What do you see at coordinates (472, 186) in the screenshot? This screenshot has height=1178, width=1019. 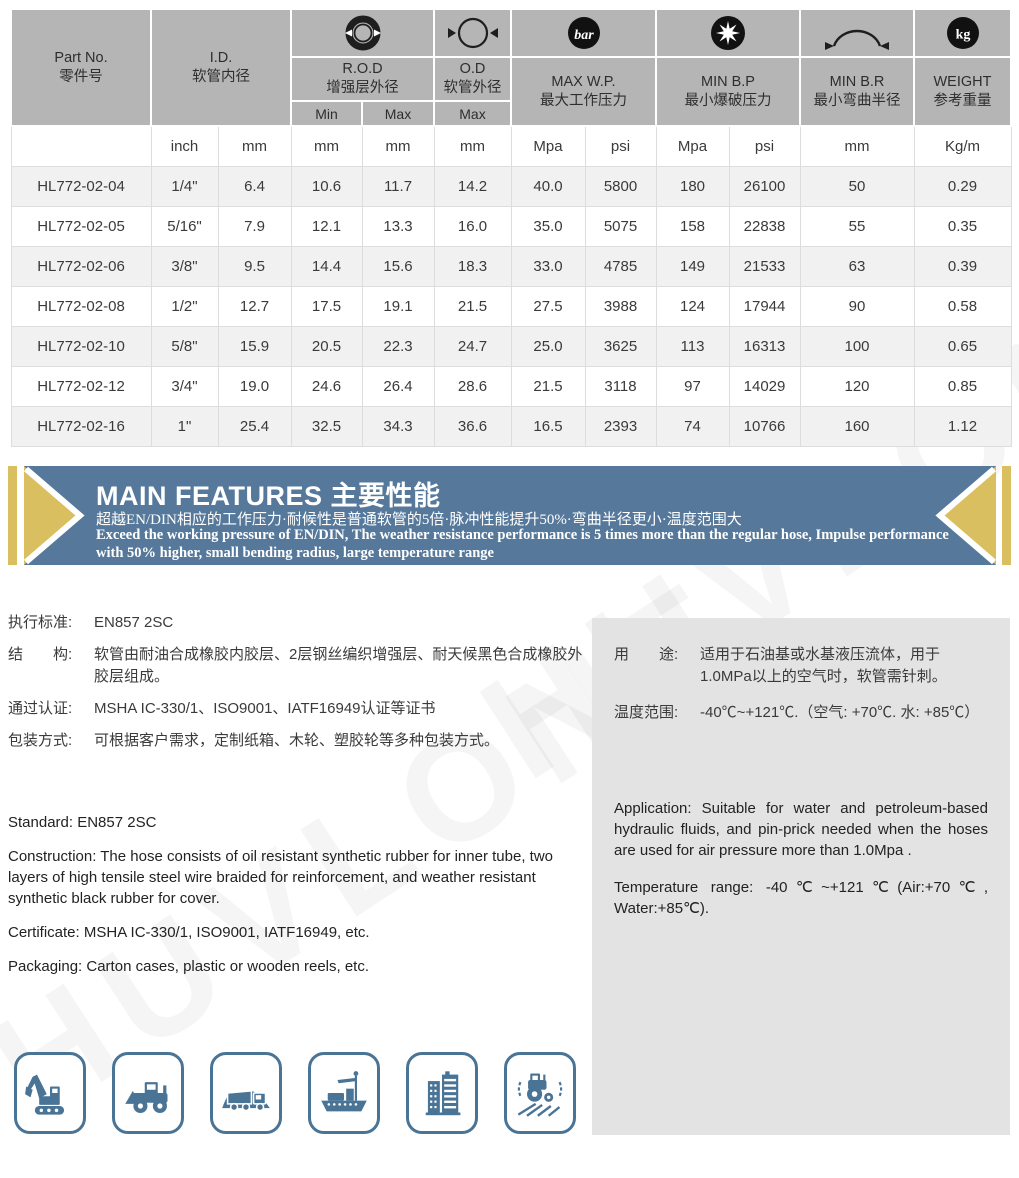 I see `data-cell: 14.2` at bounding box center [472, 186].